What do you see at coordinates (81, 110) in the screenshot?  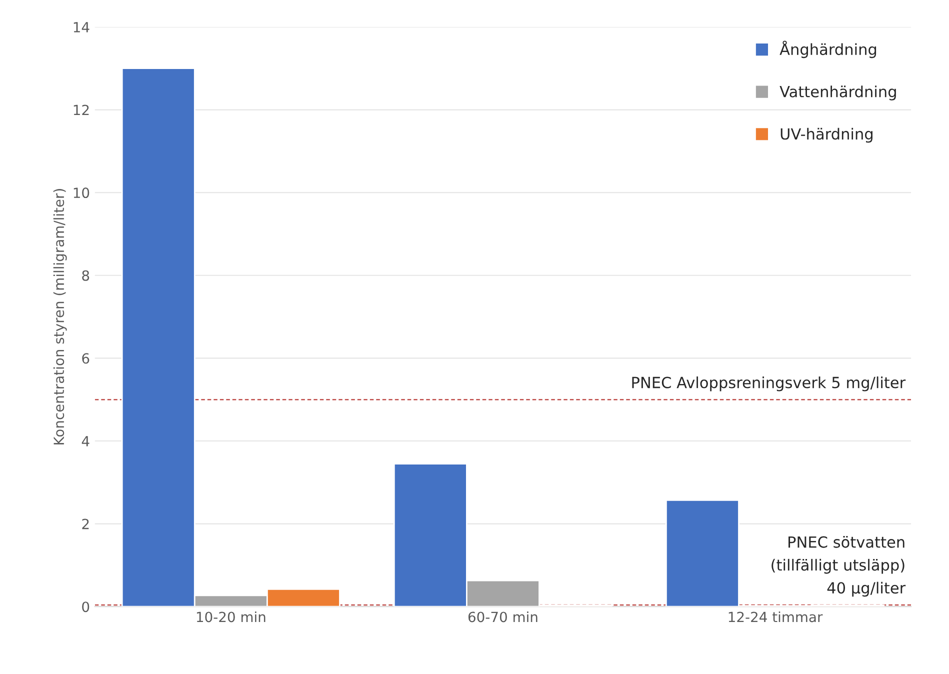 I see `y-tick-label: 12` at bounding box center [81, 110].